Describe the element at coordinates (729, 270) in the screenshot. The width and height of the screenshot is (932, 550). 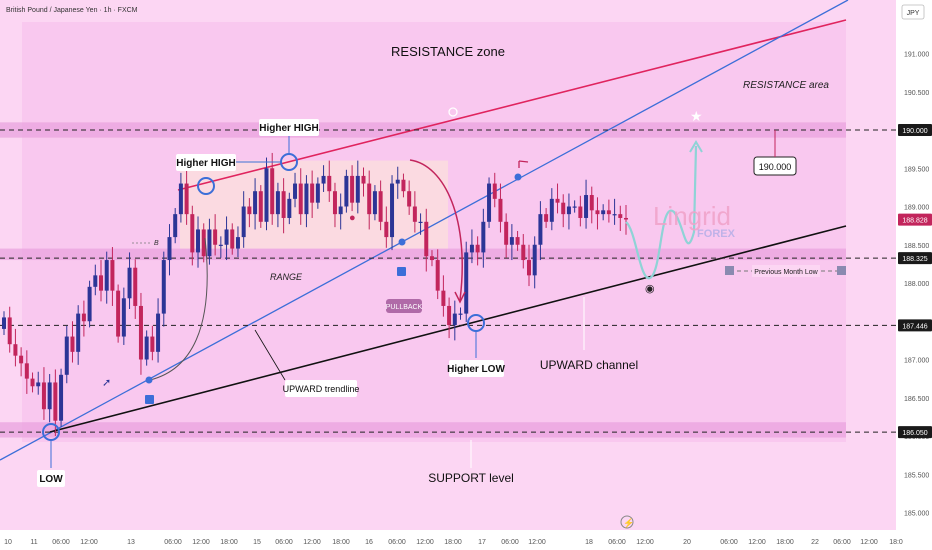
I see `checkbox-left` at that location.